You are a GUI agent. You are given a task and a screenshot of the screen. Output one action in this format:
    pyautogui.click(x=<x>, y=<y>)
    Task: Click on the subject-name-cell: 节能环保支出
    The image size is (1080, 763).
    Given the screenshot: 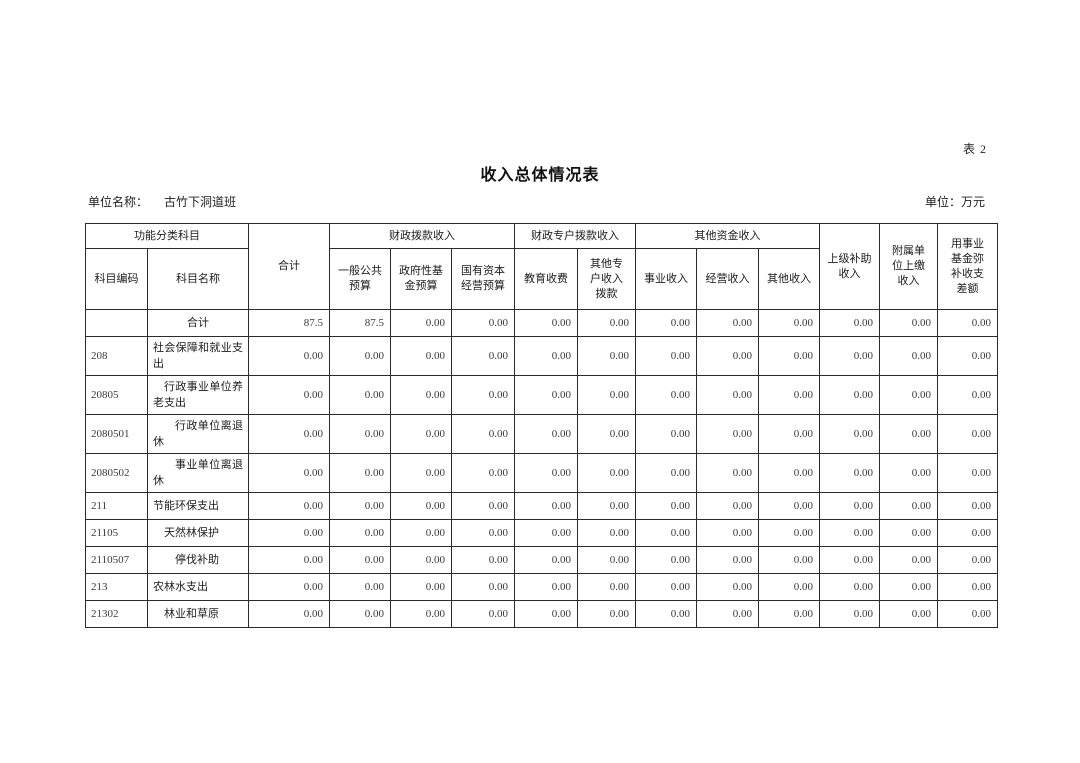 What is the action you would take?
    pyautogui.click(x=198, y=506)
    